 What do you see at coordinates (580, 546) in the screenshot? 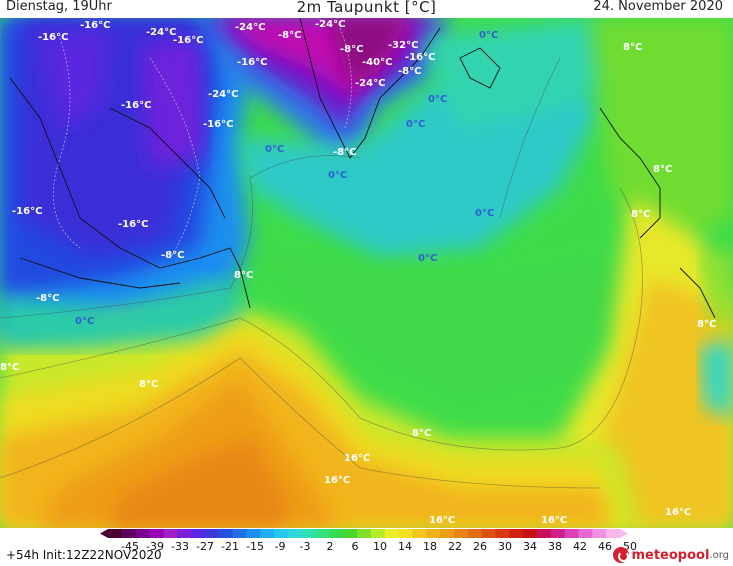
I see `colorbar-tick-label: 42` at bounding box center [580, 546].